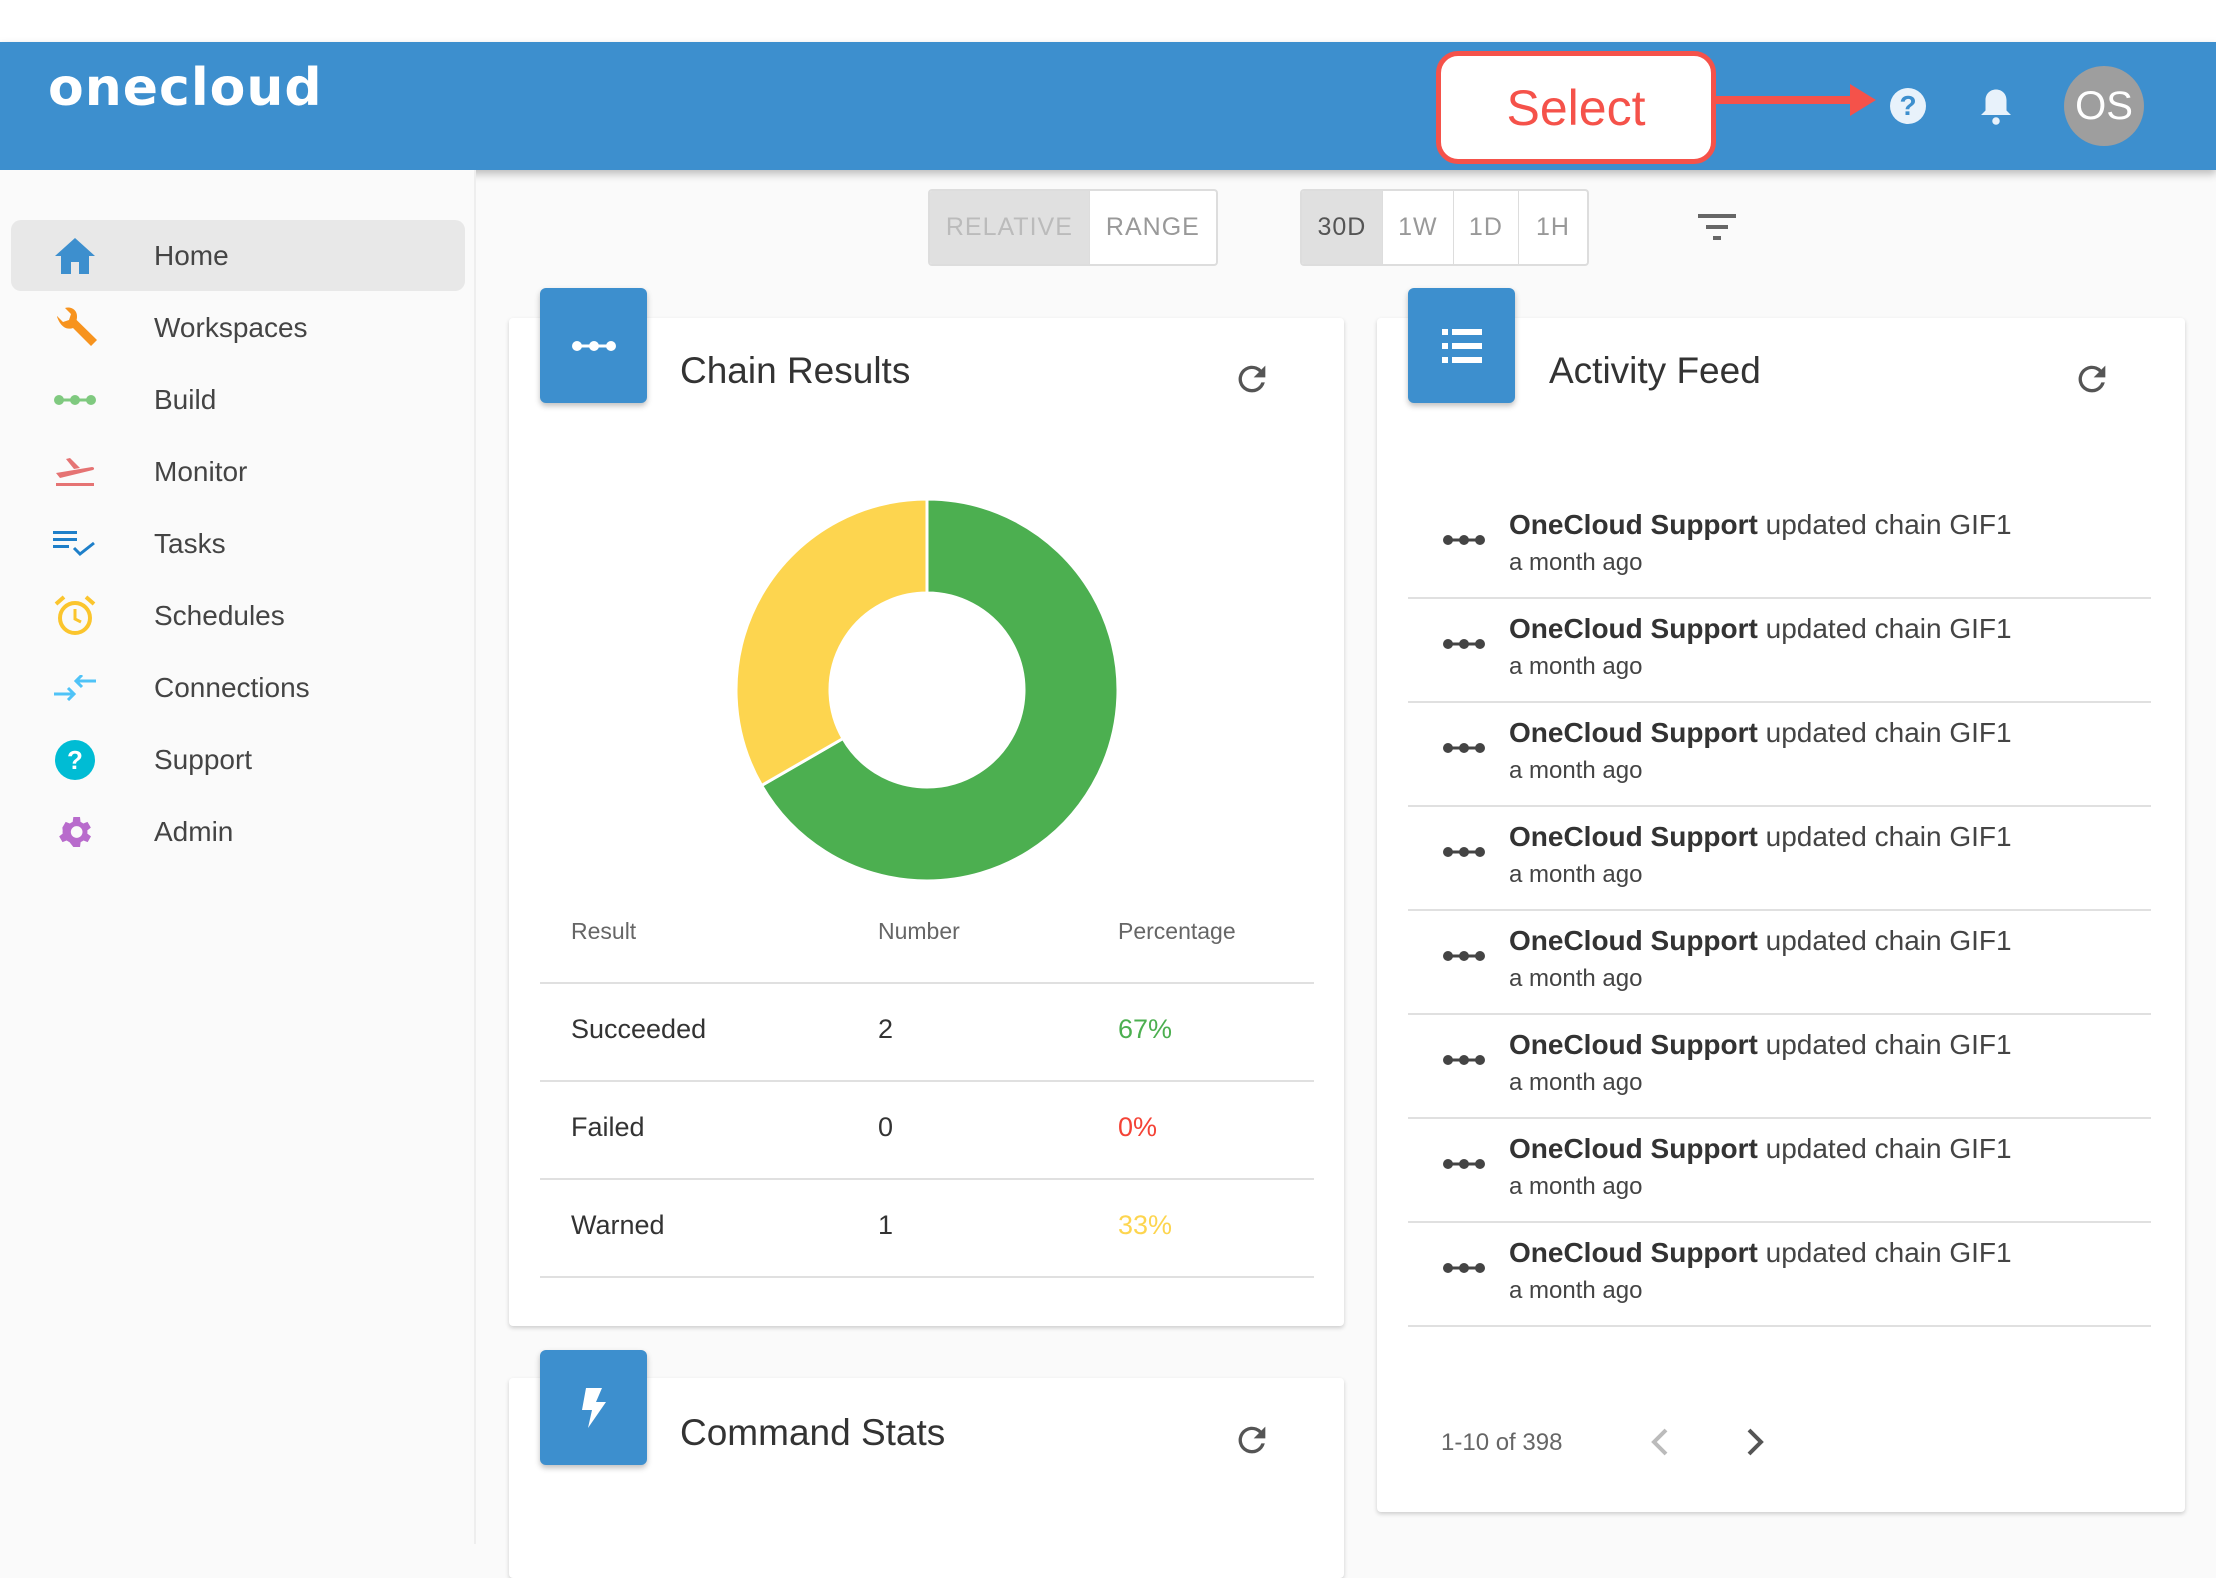 This screenshot has width=2216, height=1578. I want to click on chain-badge, so click(593, 345).